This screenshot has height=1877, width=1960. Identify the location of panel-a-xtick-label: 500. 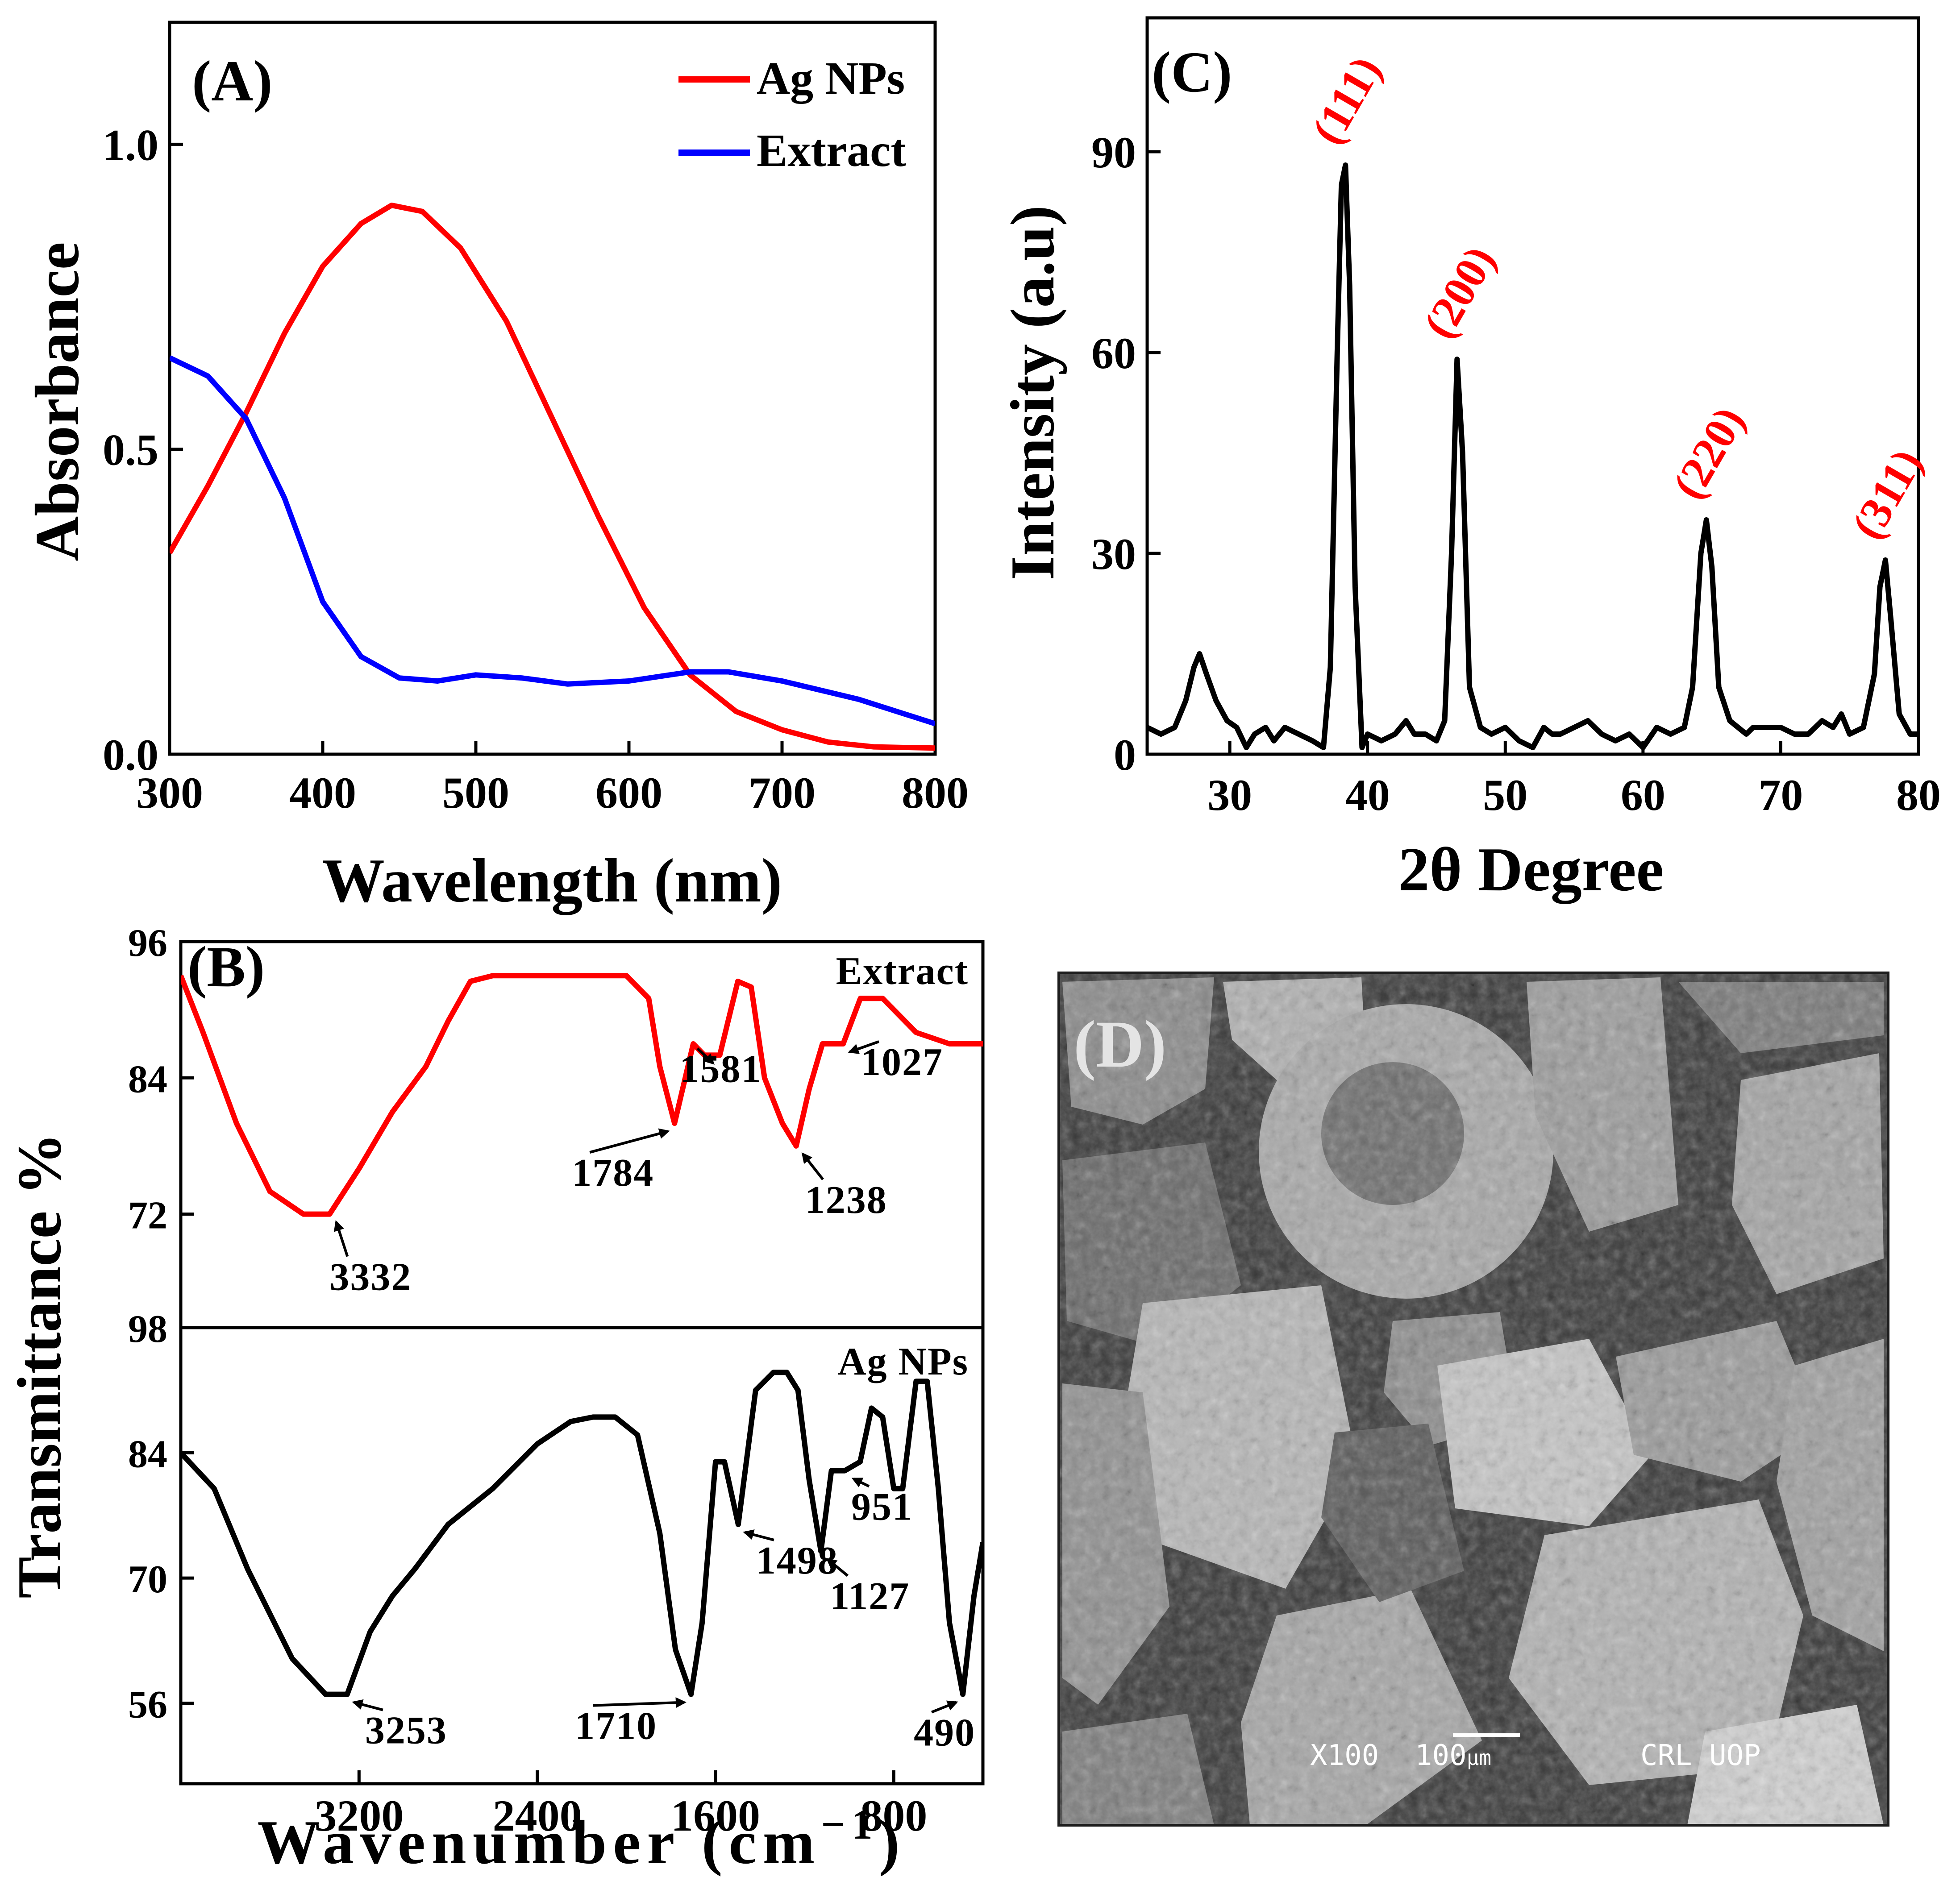
(476, 793).